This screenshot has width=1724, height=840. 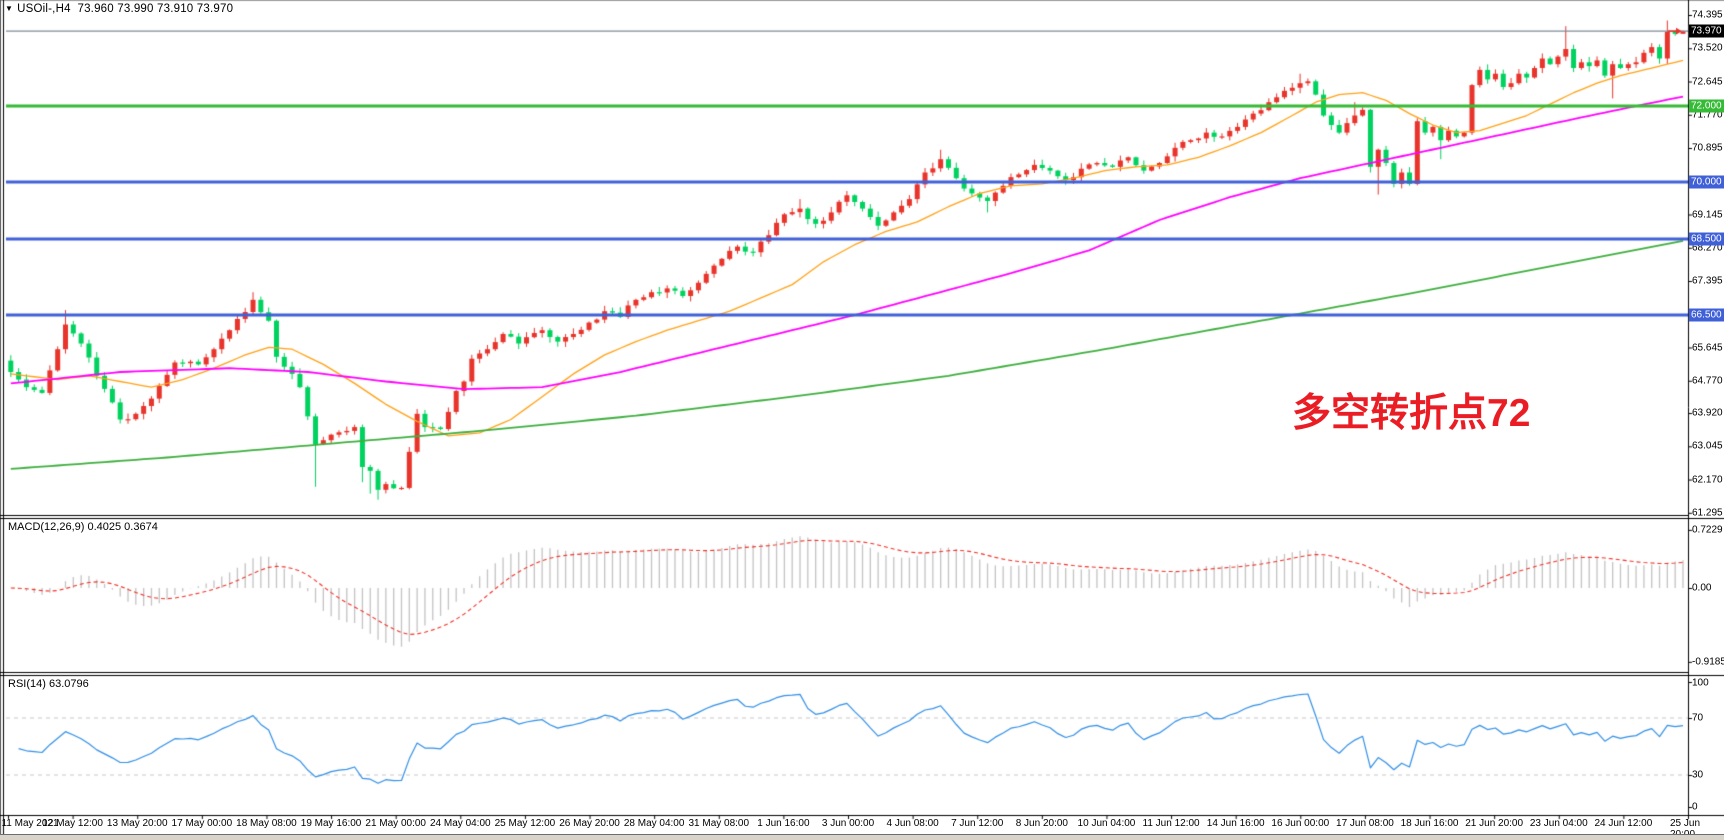 What do you see at coordinates (1494, 823) in the screenshot?
I see `time-tick-label: 21 Jun 20:00` at bounding box center [1494, 823].